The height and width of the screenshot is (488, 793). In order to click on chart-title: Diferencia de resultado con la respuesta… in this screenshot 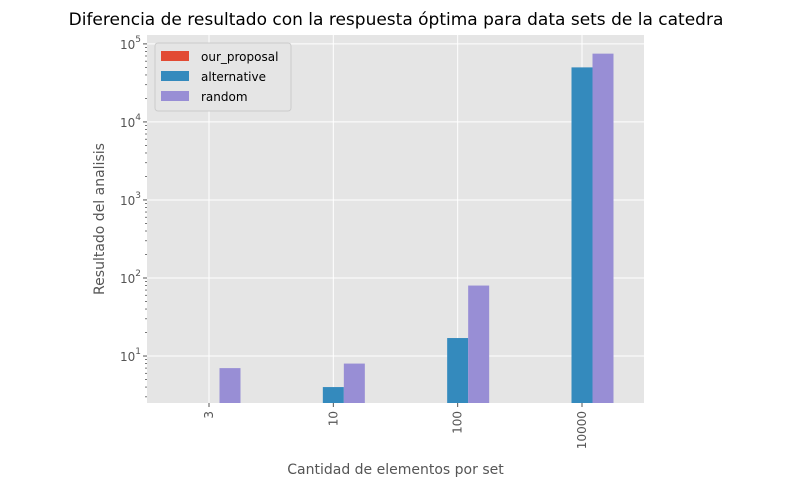, I will do `click(396, 20)`.